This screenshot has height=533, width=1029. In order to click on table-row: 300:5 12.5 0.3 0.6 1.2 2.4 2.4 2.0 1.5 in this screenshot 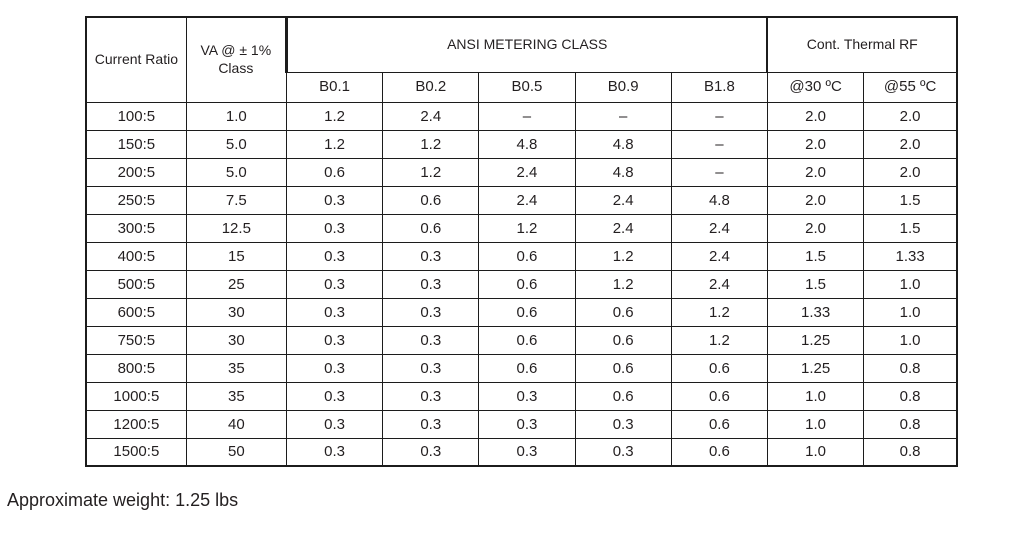, I will do `click(521, 228)`.